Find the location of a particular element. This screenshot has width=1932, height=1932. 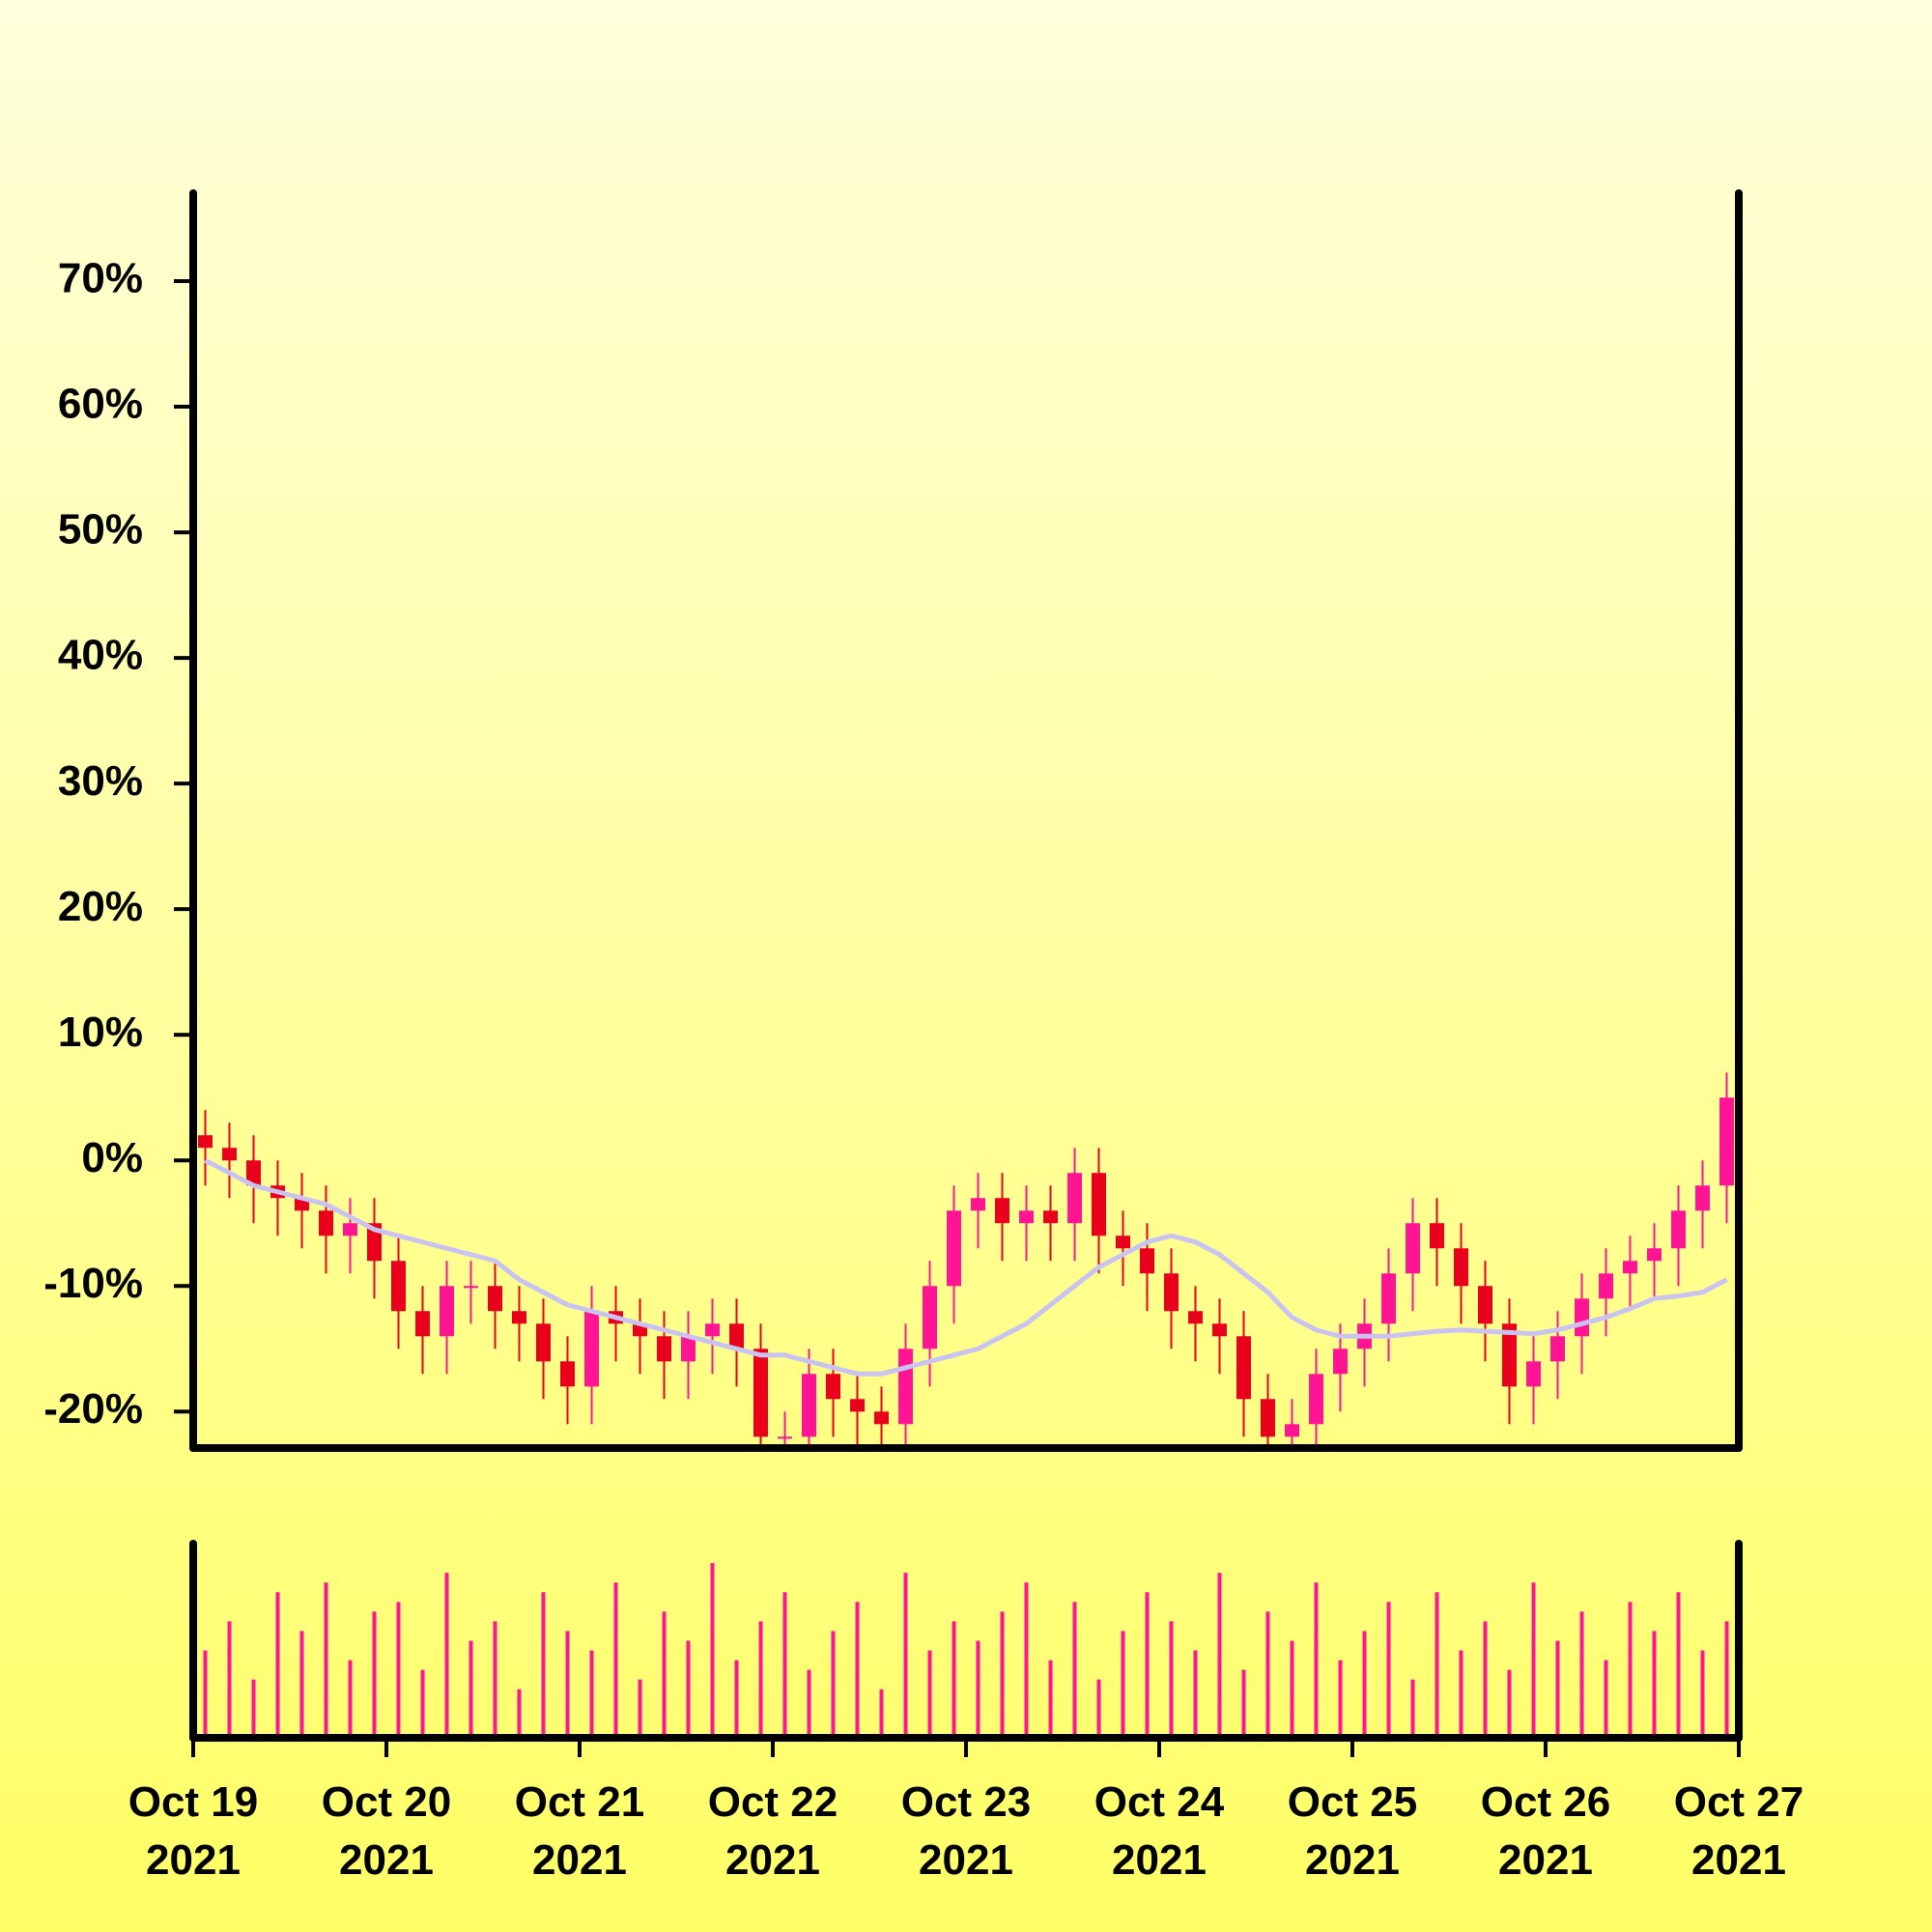

y-tick-label: 60% is located at coordinates (100, 404).